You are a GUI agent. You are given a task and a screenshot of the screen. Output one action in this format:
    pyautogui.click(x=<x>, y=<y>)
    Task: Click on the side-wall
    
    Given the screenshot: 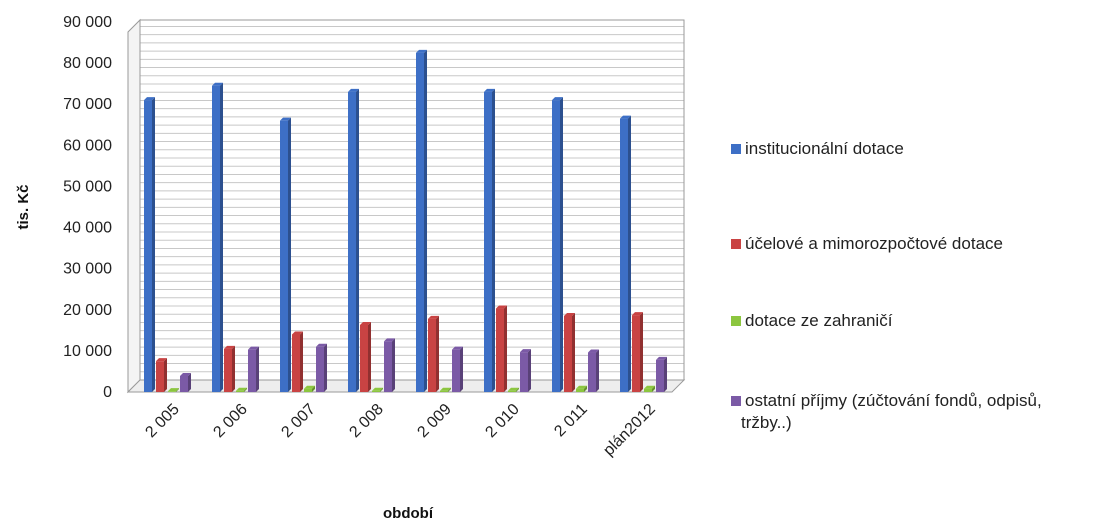 What is the action you would take?
    pyautogui.click(x=134, y=206)
    